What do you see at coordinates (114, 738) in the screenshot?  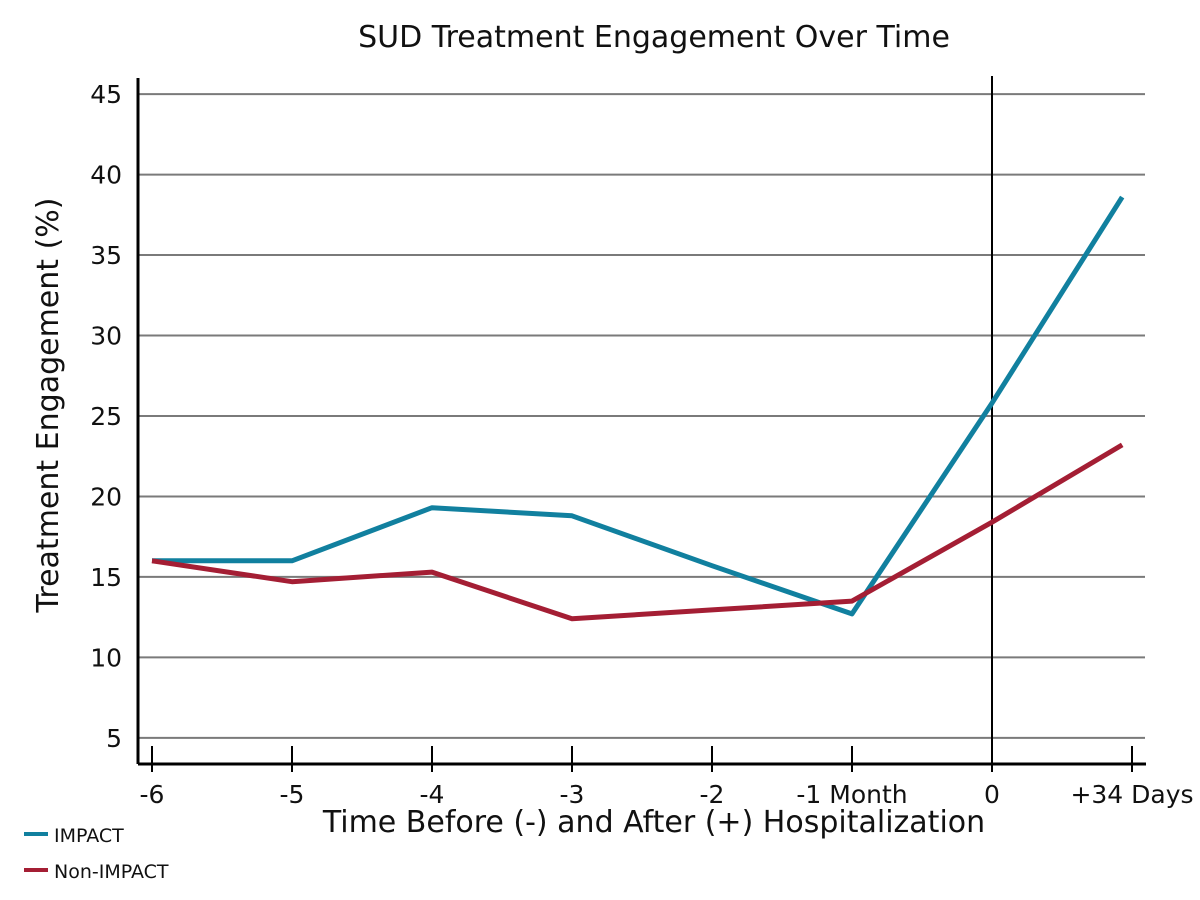 I see `y-tick-label: 5` at bounding box center [114, 738].